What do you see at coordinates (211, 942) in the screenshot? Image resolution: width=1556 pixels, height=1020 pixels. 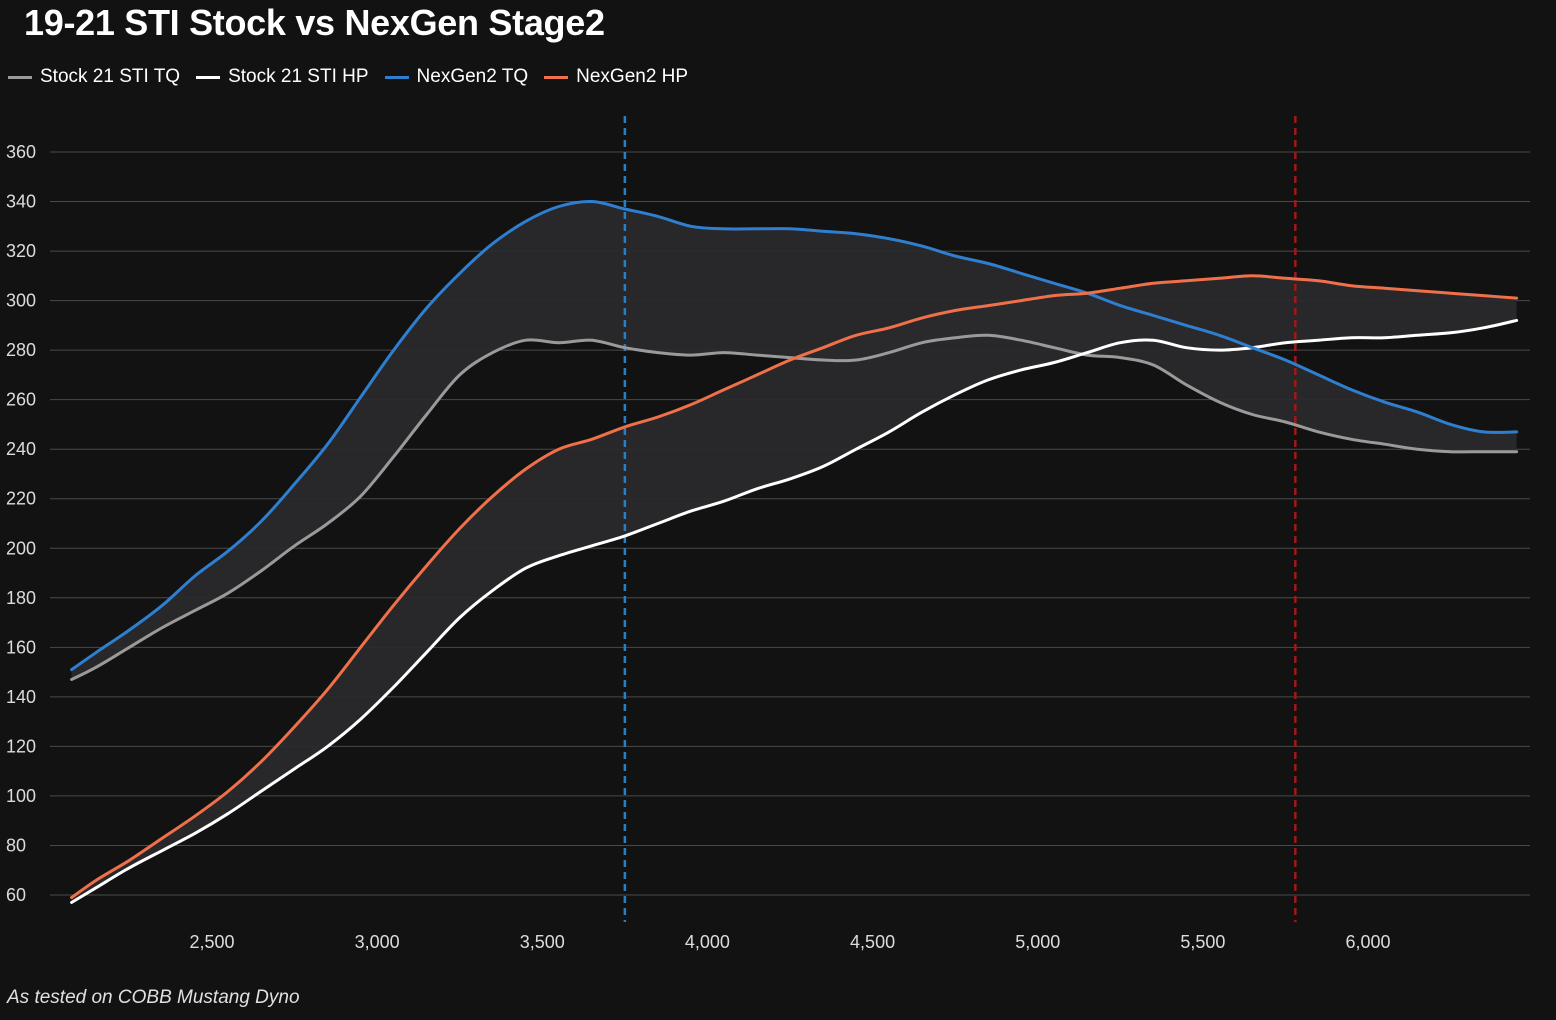 I see `x-tick-label: 2,500` at bounding box center [211, 942].